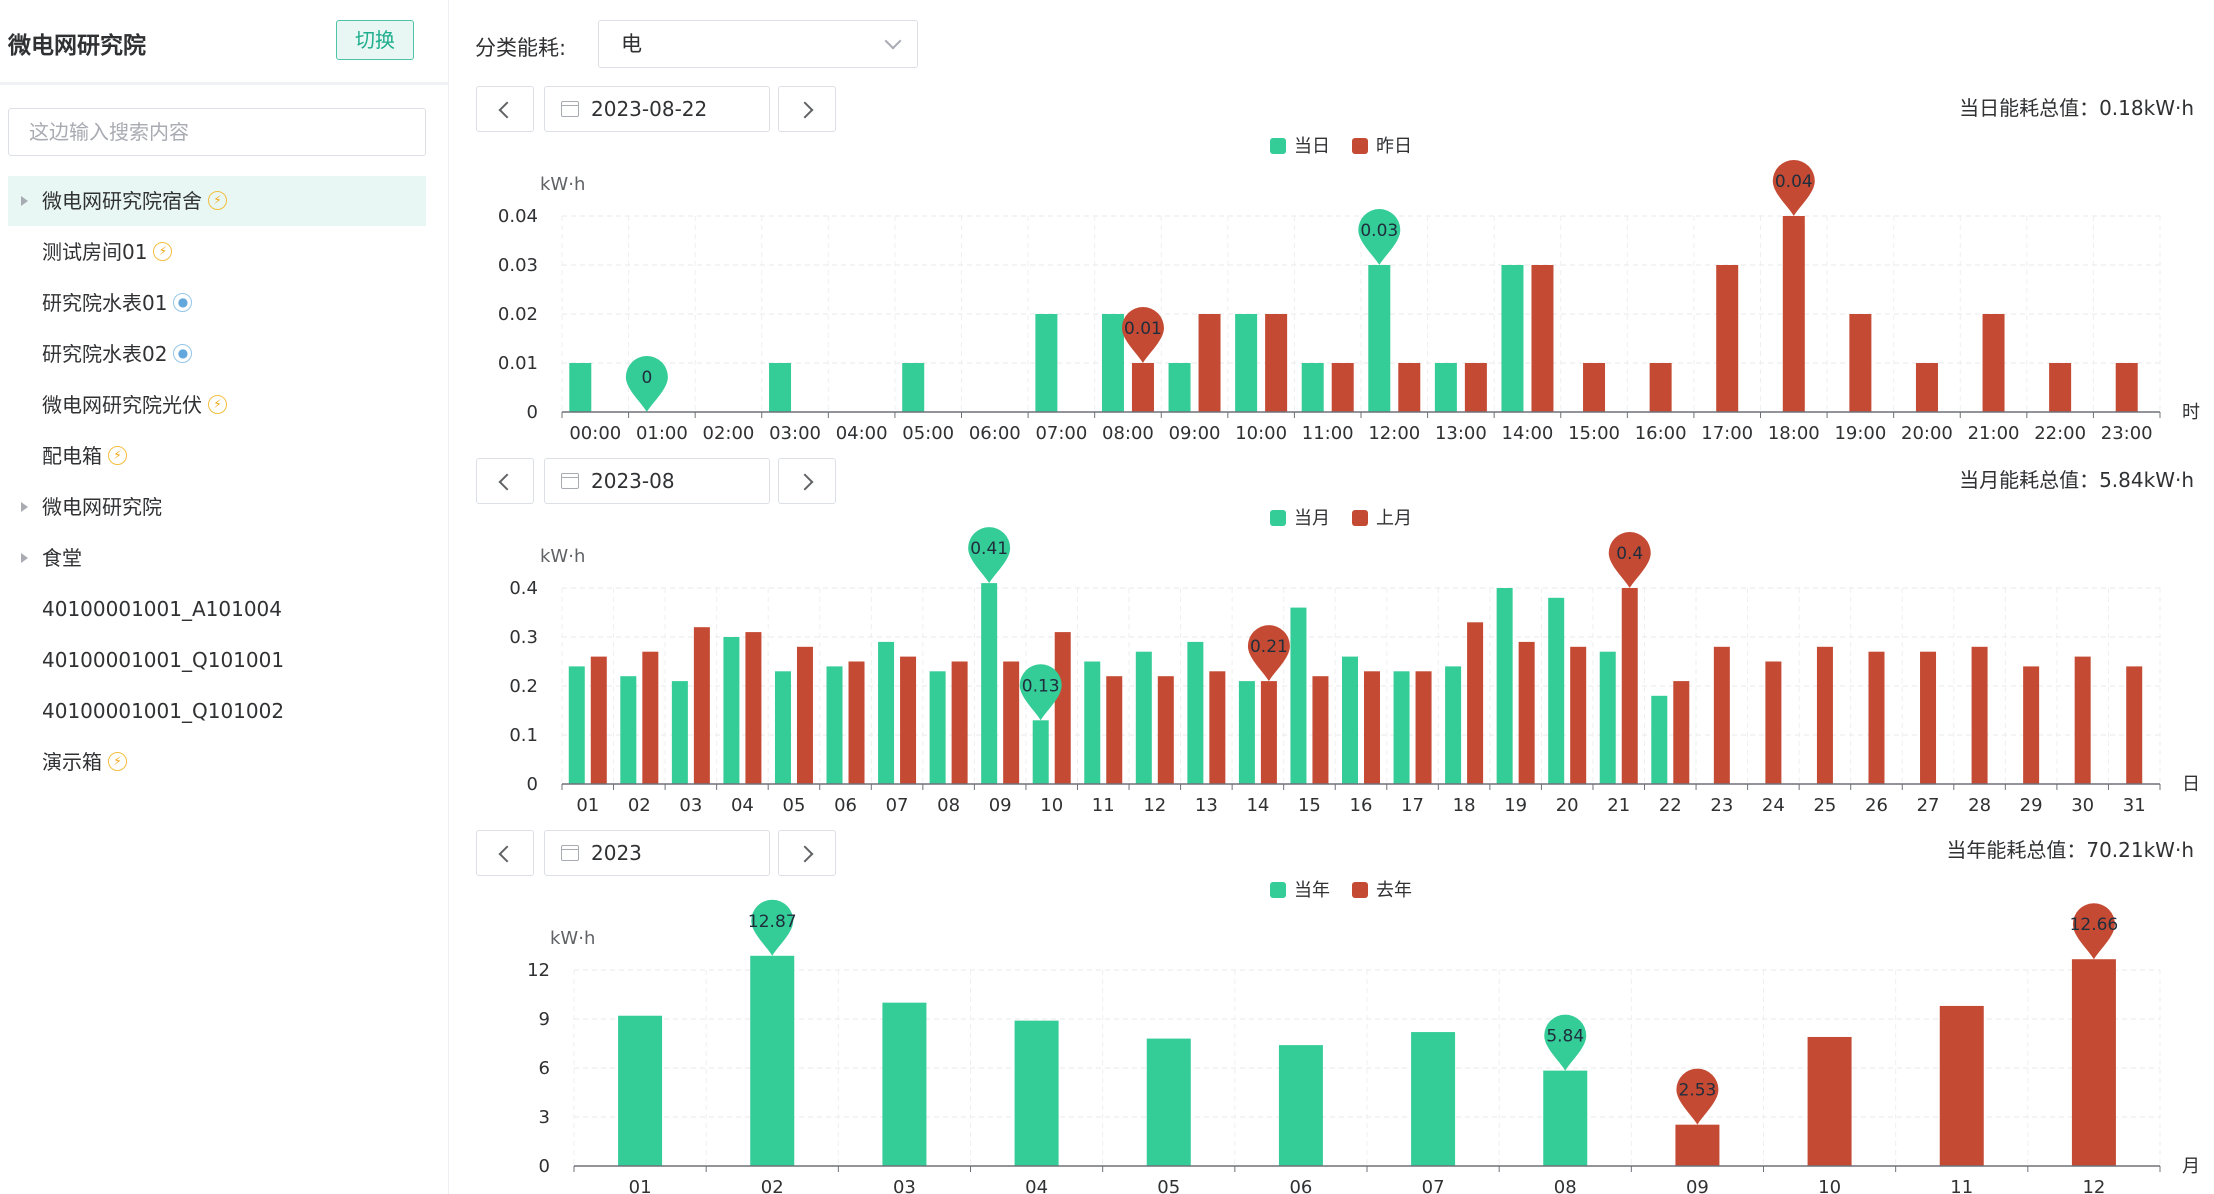 The height and width of the screenshot is (1194, 2214). I want to click on tree-node: 微电网研究院宿舍 ⚡, so click(217, 201).